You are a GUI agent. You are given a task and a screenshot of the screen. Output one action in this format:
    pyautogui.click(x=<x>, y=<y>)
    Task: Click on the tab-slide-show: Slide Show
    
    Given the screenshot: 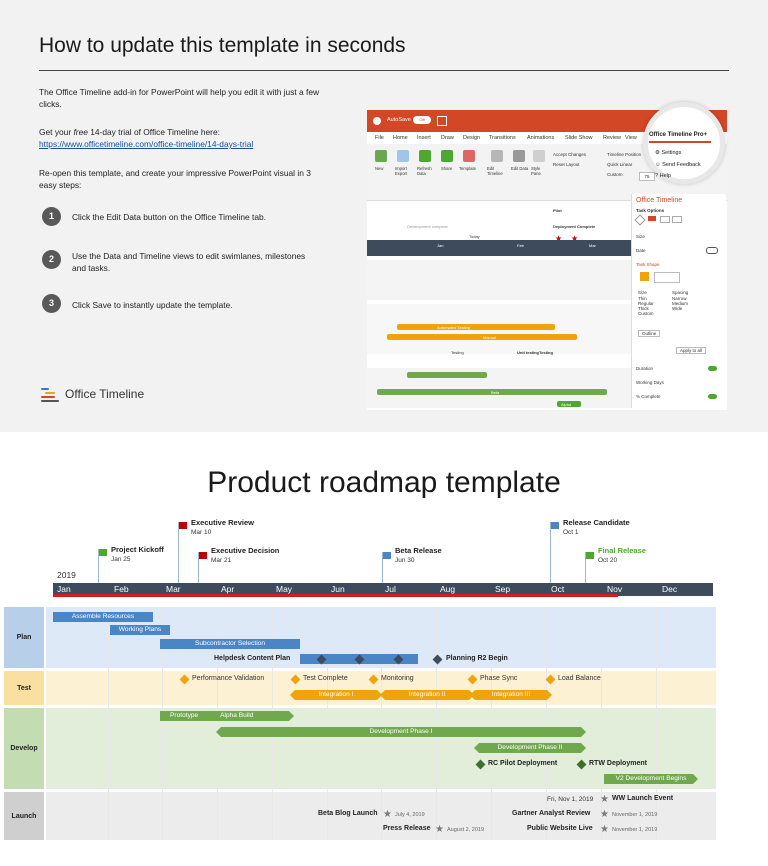 What is the action you would take?
    pyautogui.click(x=579, y=138)
    